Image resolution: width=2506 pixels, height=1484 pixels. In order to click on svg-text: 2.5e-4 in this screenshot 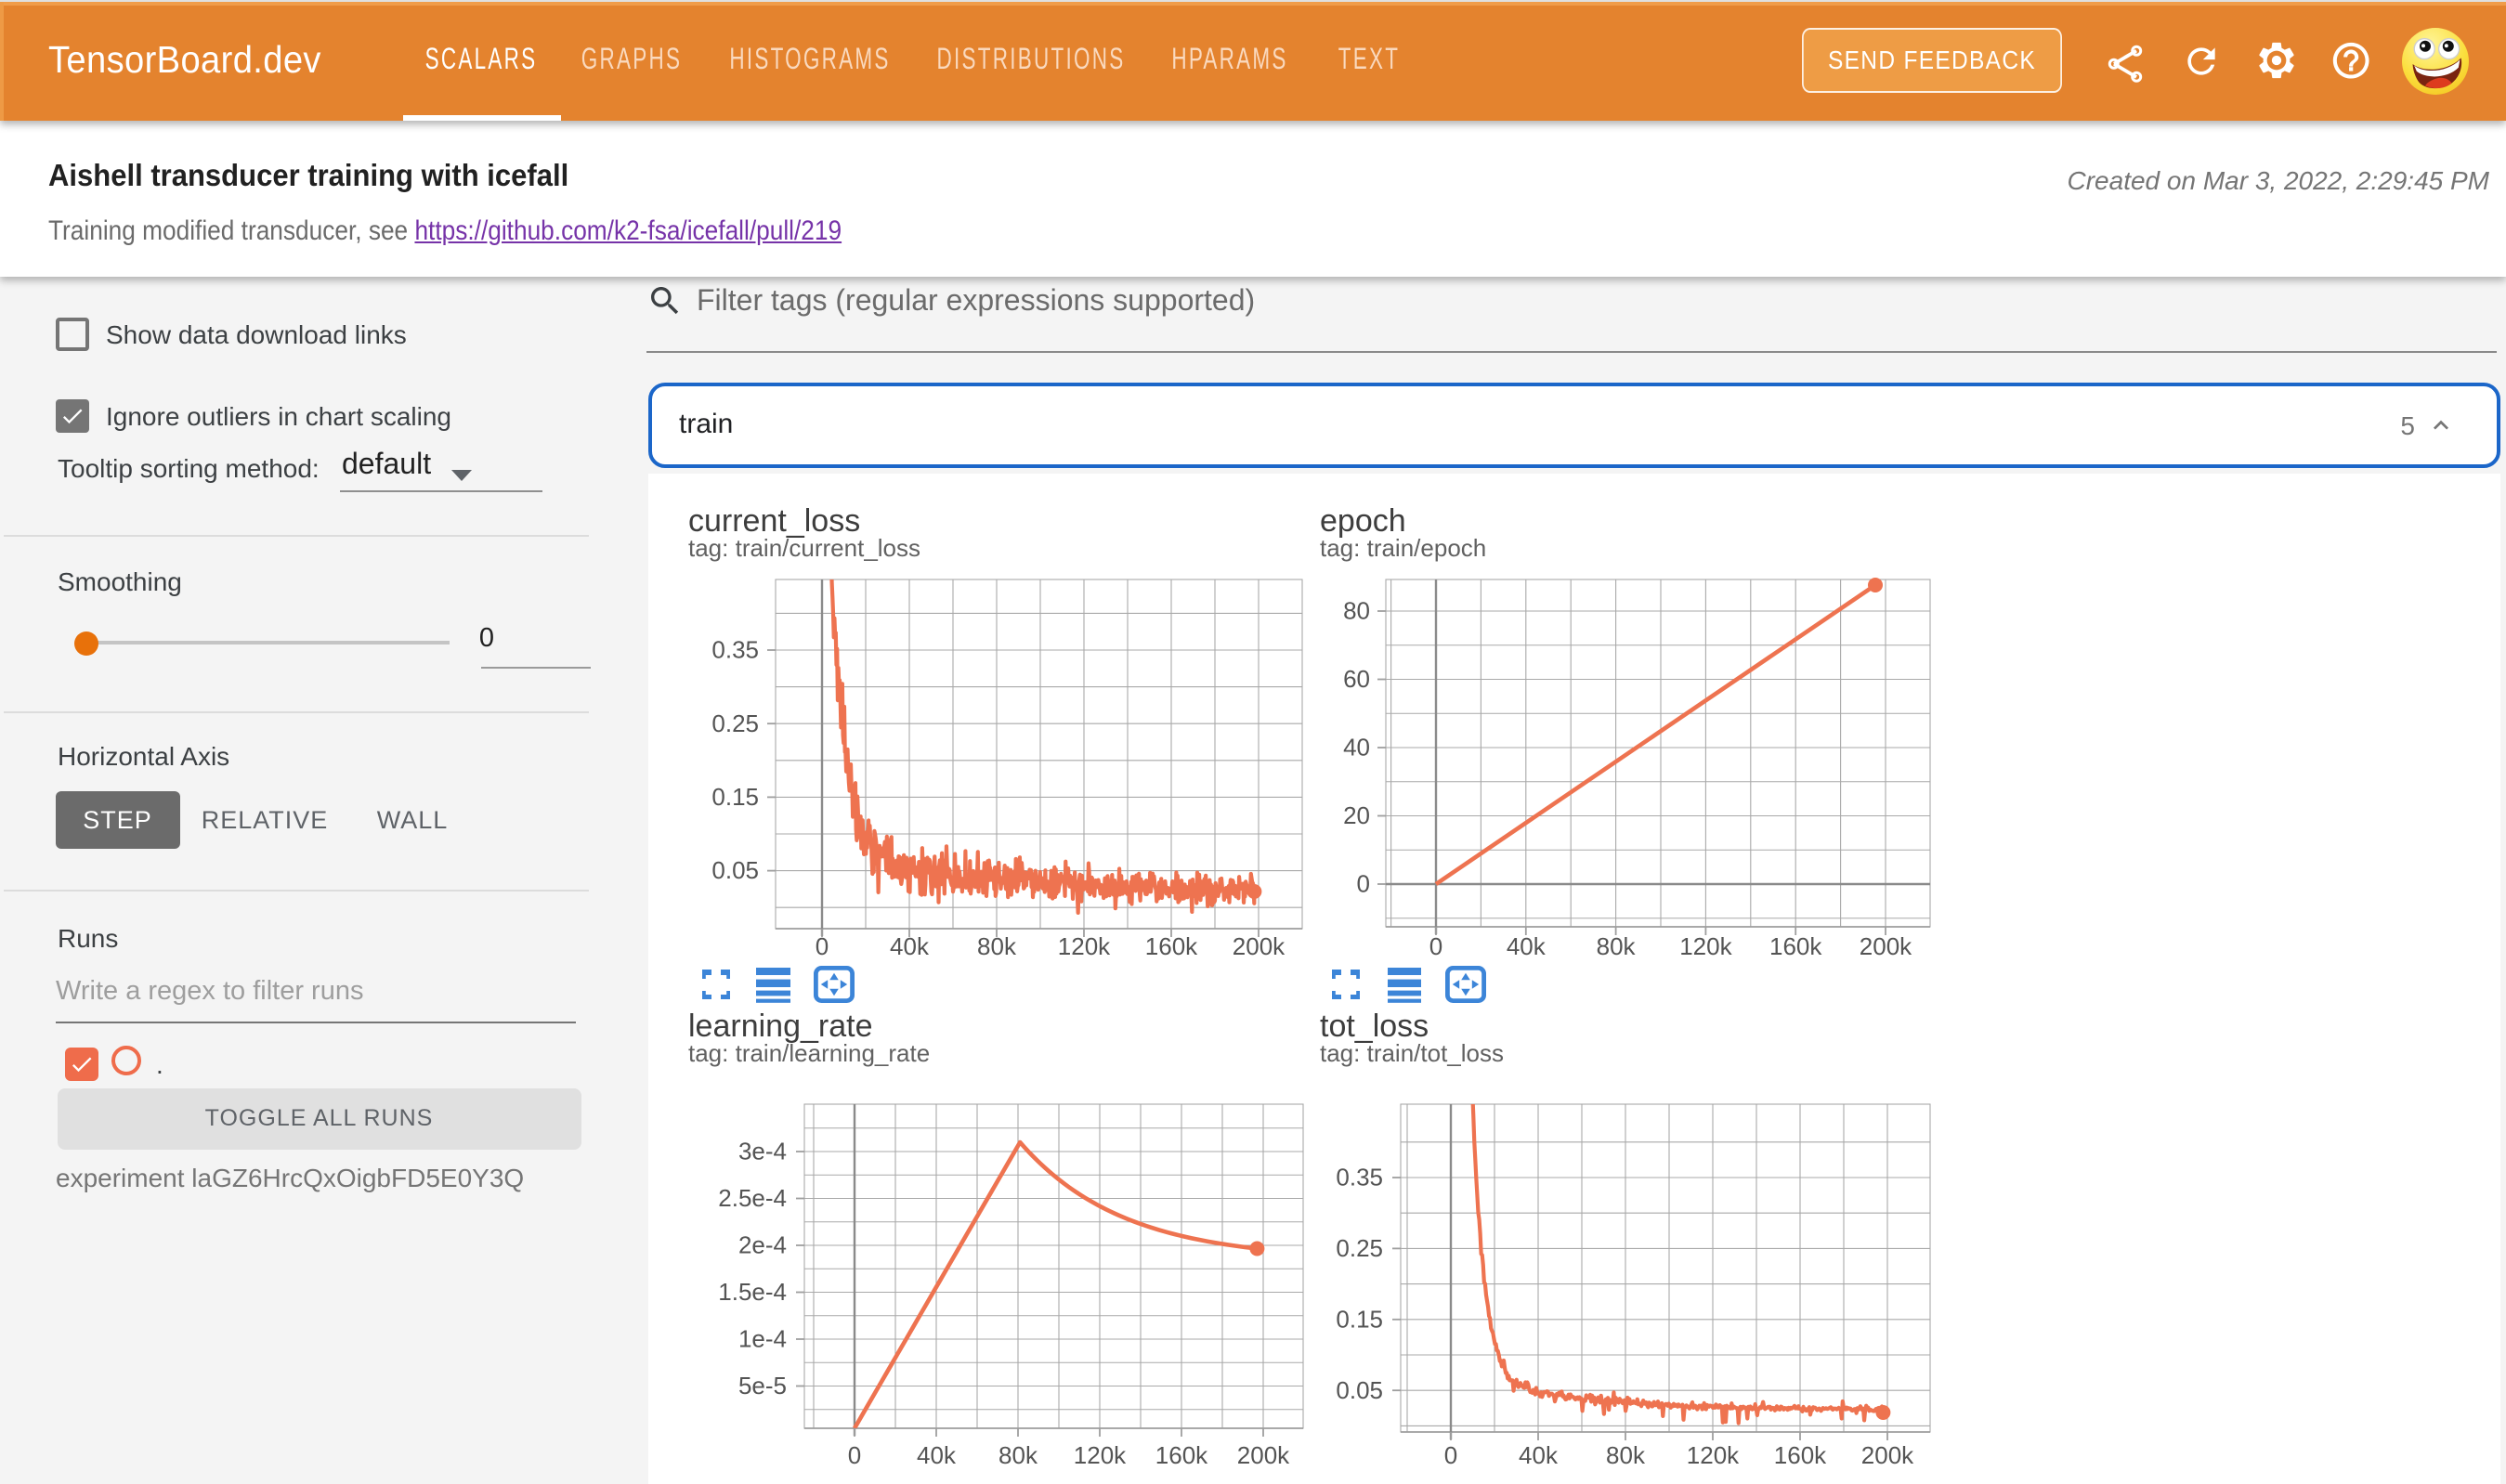, I will do `click(751, 1198)`.